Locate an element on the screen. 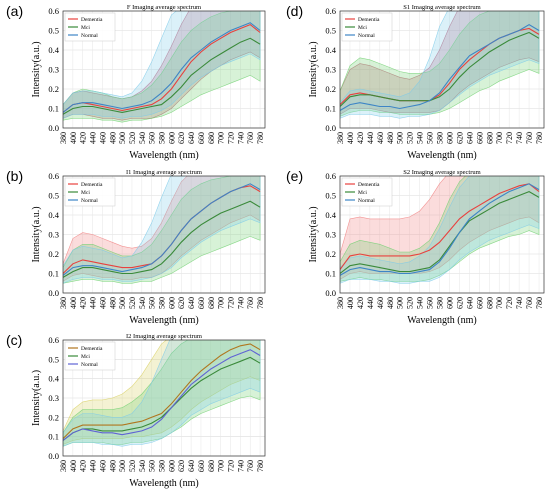 This screenshot has width=550, height=489. plot-content is located at coordinates (162, 393).